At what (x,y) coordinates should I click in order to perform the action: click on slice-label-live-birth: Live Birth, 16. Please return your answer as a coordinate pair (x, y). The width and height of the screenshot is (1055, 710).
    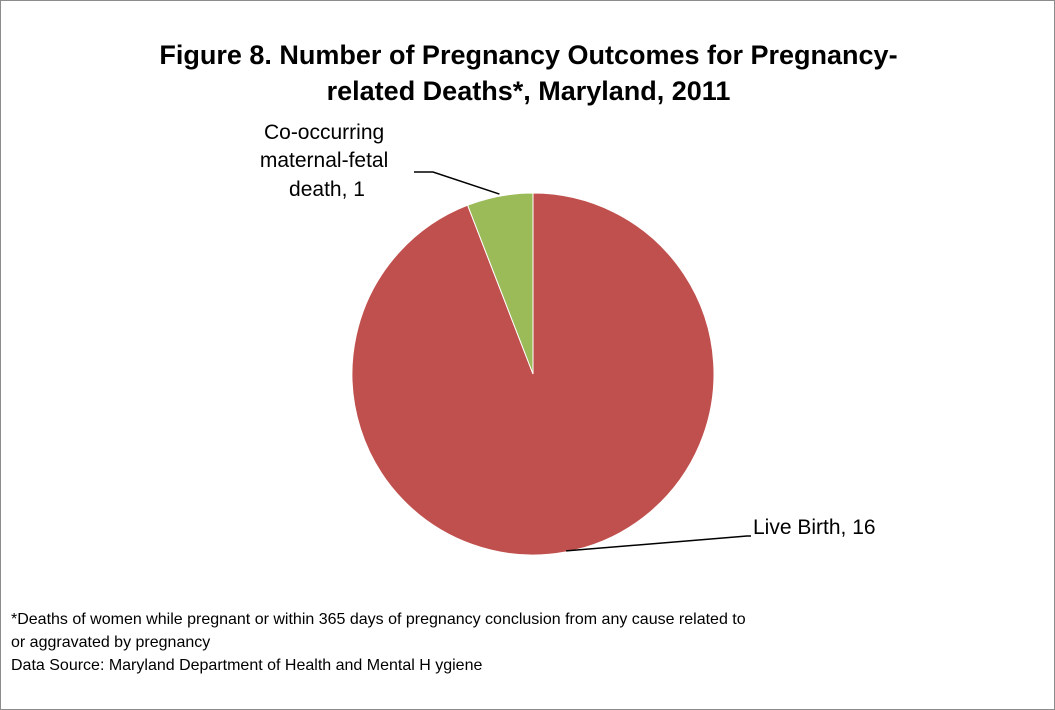
    Looking at the image, I should click on (814, 527).